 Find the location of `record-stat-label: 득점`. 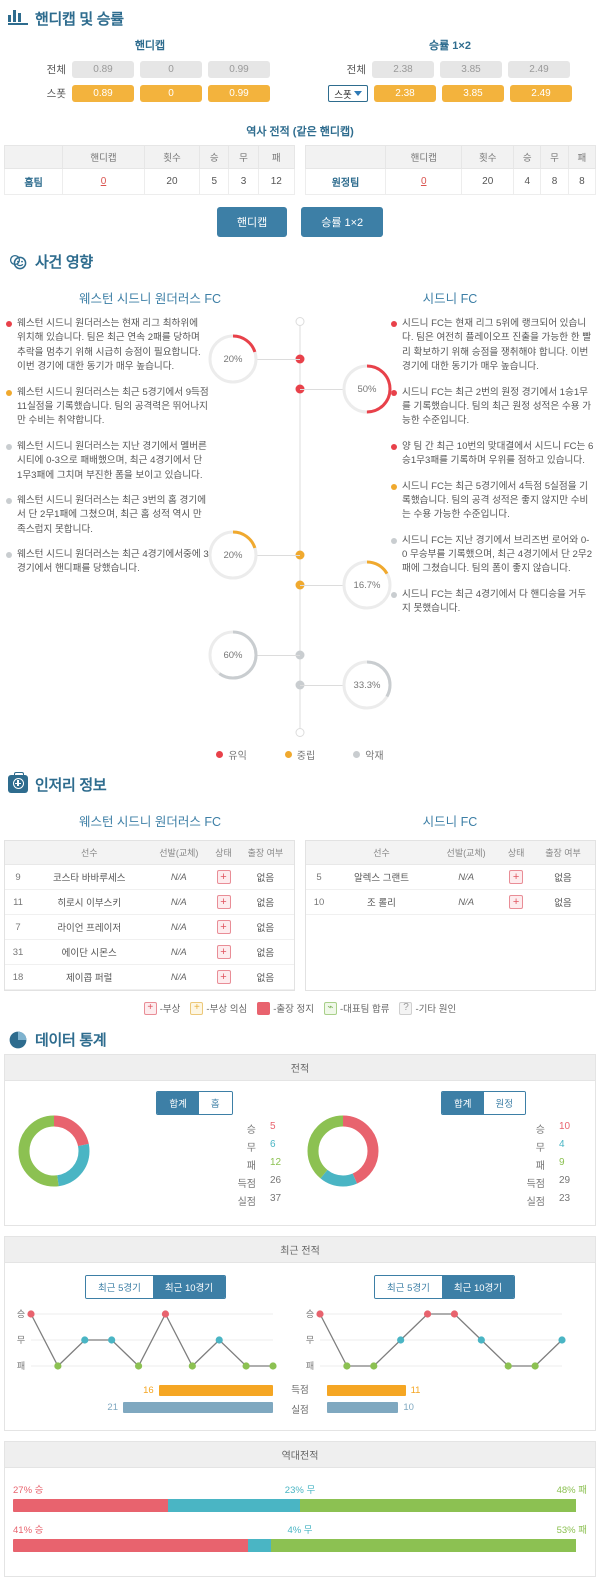

record-stat-label: 득점 is located at coordinates (535, 1184).